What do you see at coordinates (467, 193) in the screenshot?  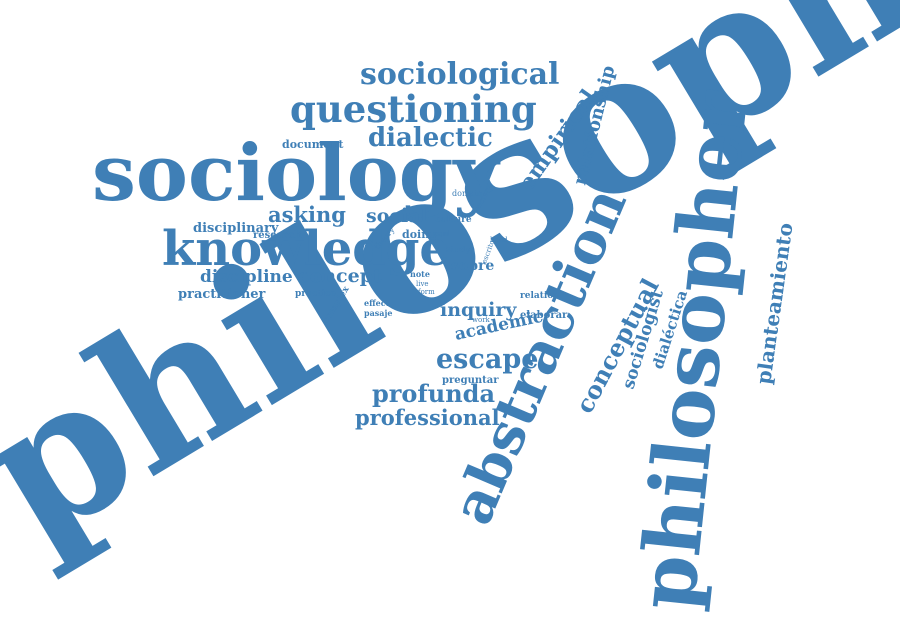 I see `word-domain: domain` at bounding box center [467, 193].